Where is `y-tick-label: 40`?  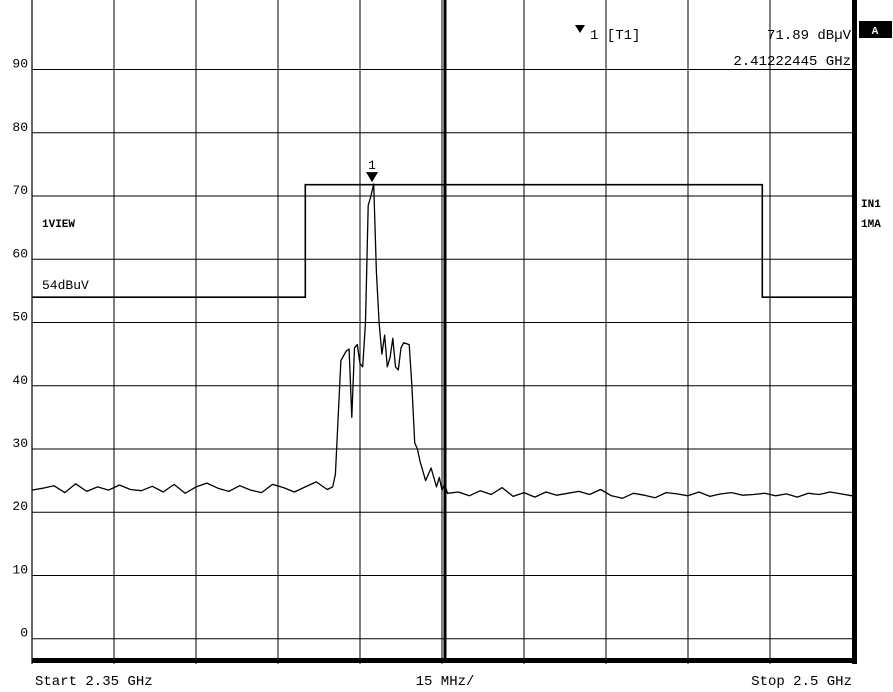
y-tick-label: 40 is located at coordinates (20, 380).